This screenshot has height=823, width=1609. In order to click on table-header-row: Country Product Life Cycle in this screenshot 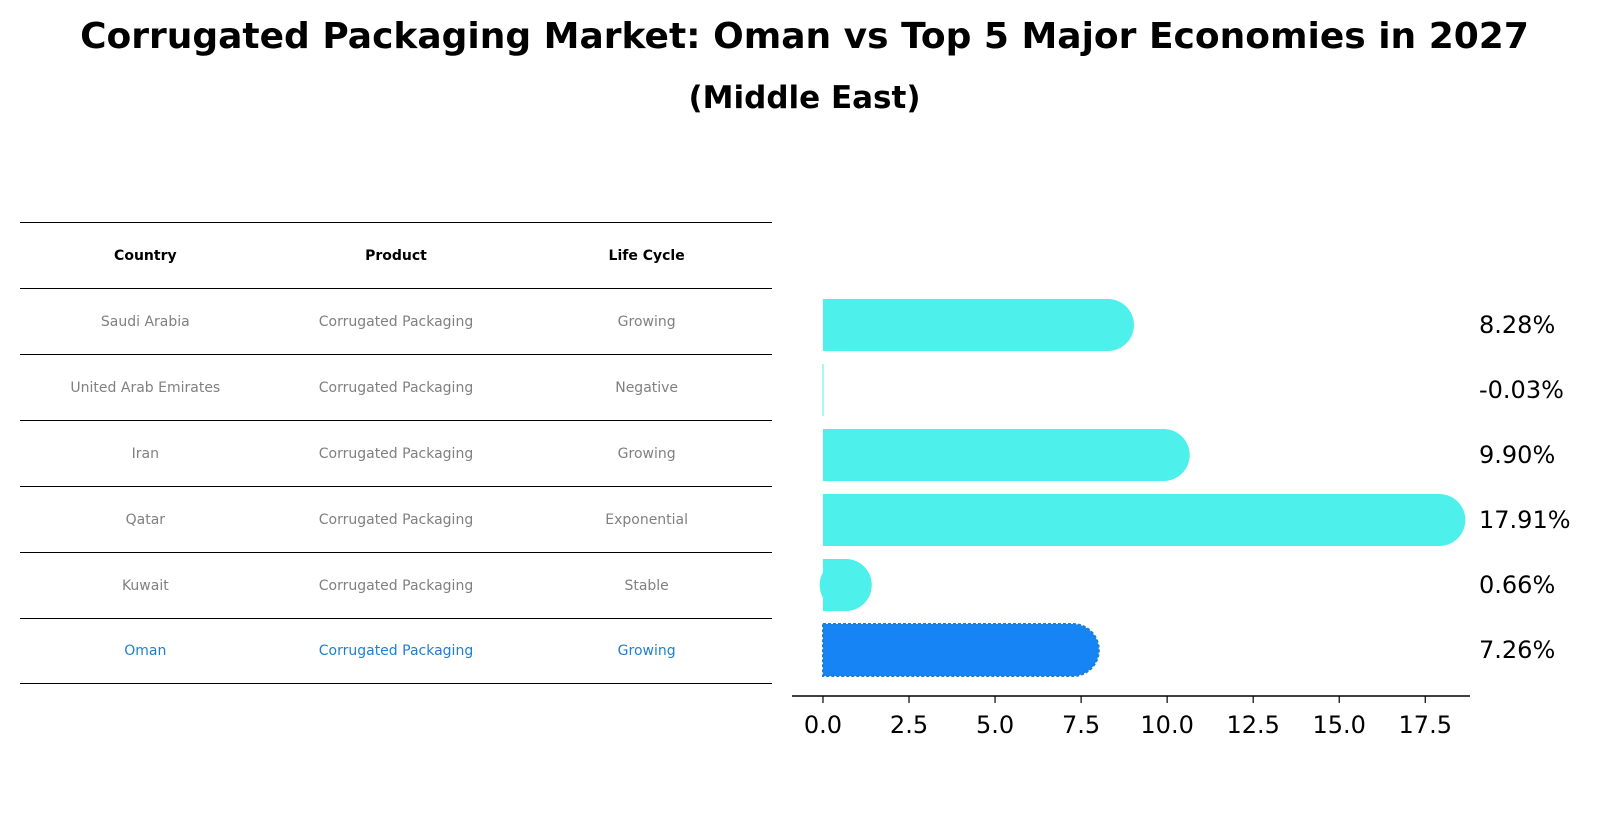, I will do `click(396, 255)`.